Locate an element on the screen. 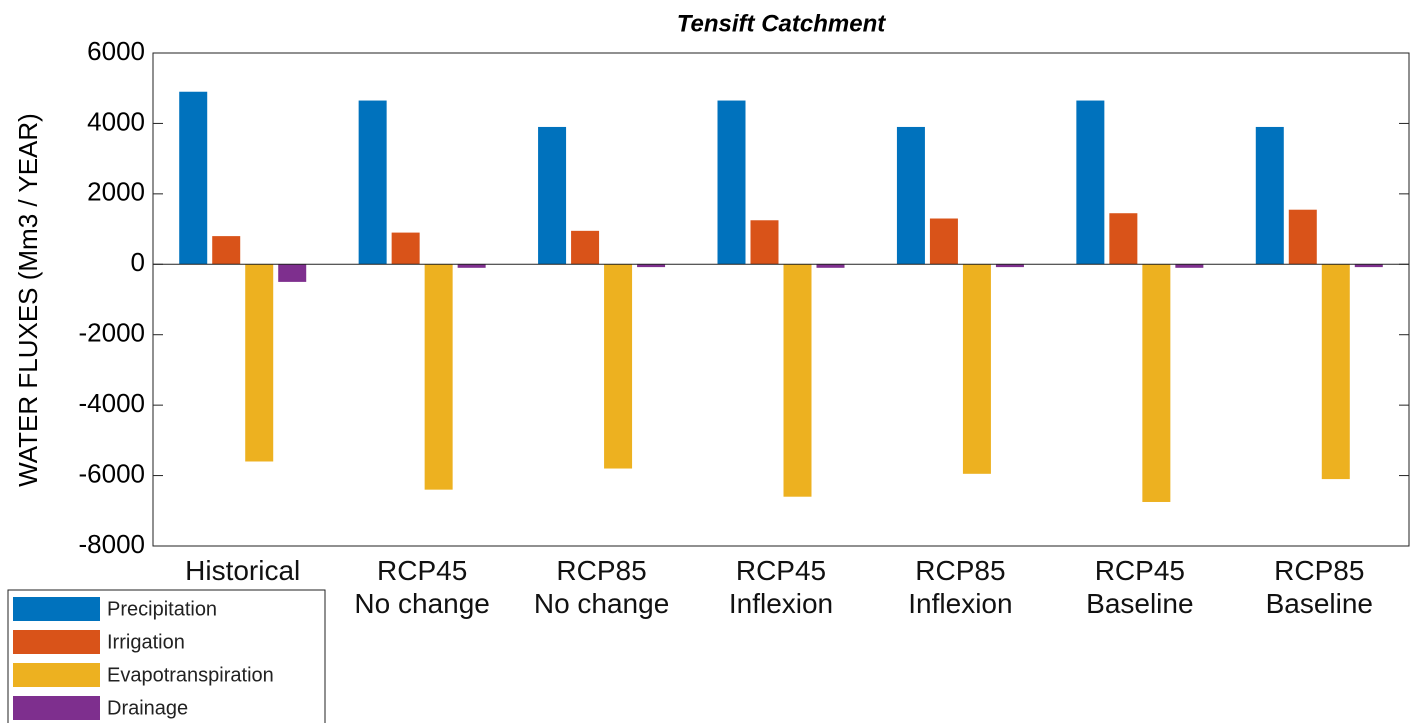 The width and height of the screenshot is (1415, 723). y-tick-label: -2000 is located at coordinates (112, 333).